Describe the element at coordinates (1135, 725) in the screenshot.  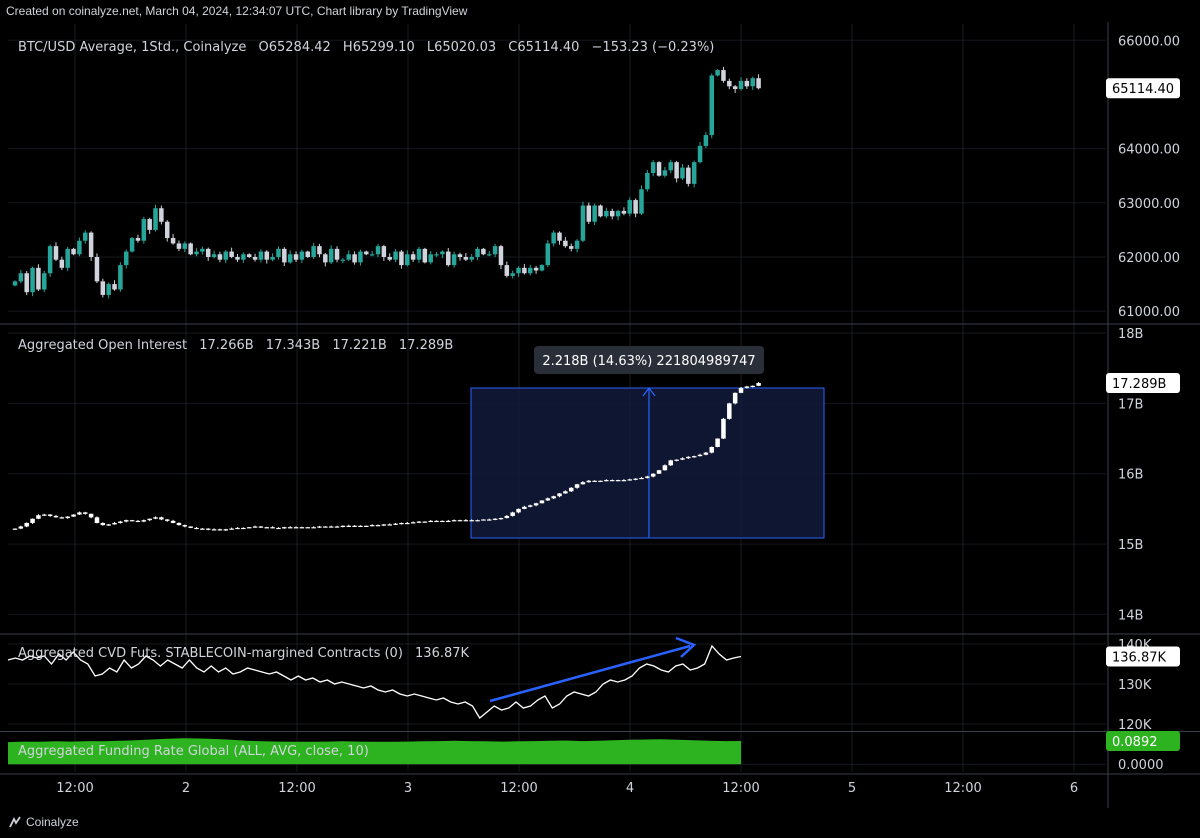
I see `y-tick-label: 120K` at that location.